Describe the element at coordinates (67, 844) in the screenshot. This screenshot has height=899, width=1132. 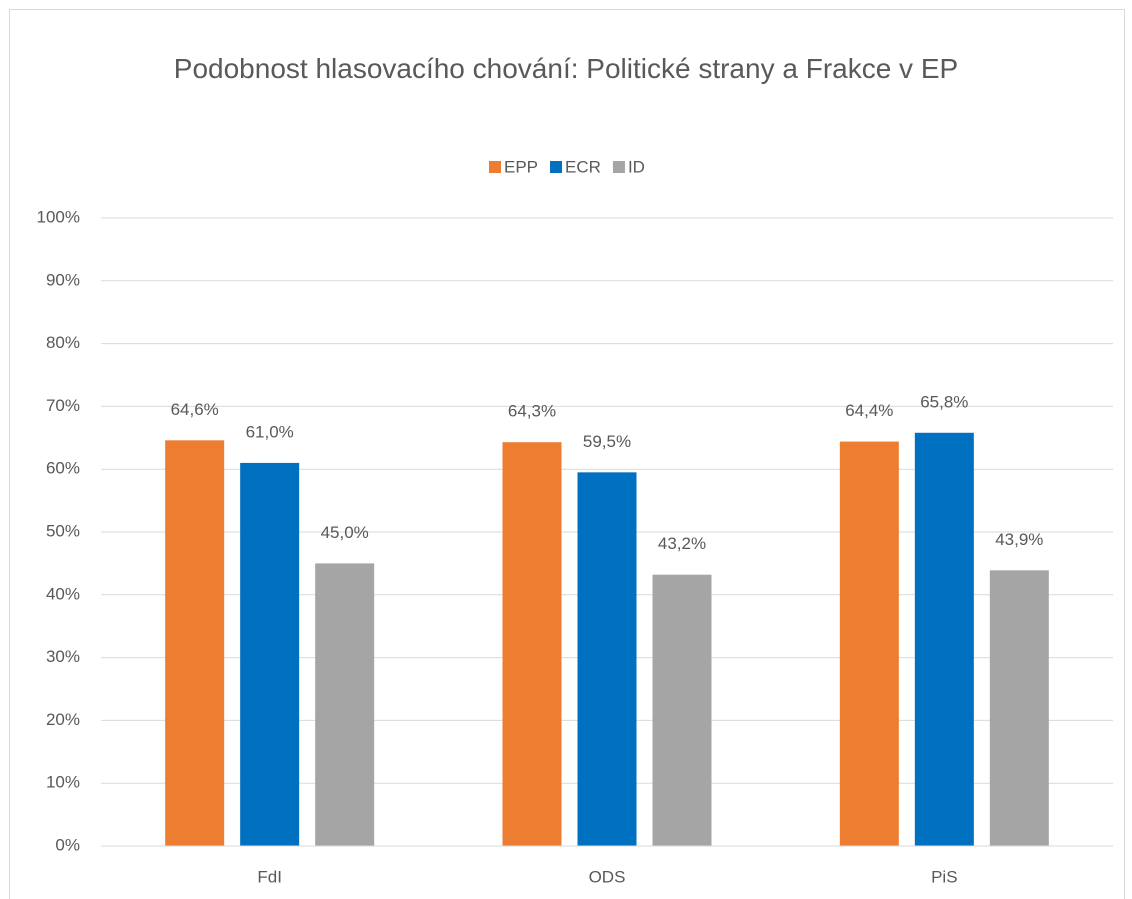
I see `y-tick-label: 0%` at that location.